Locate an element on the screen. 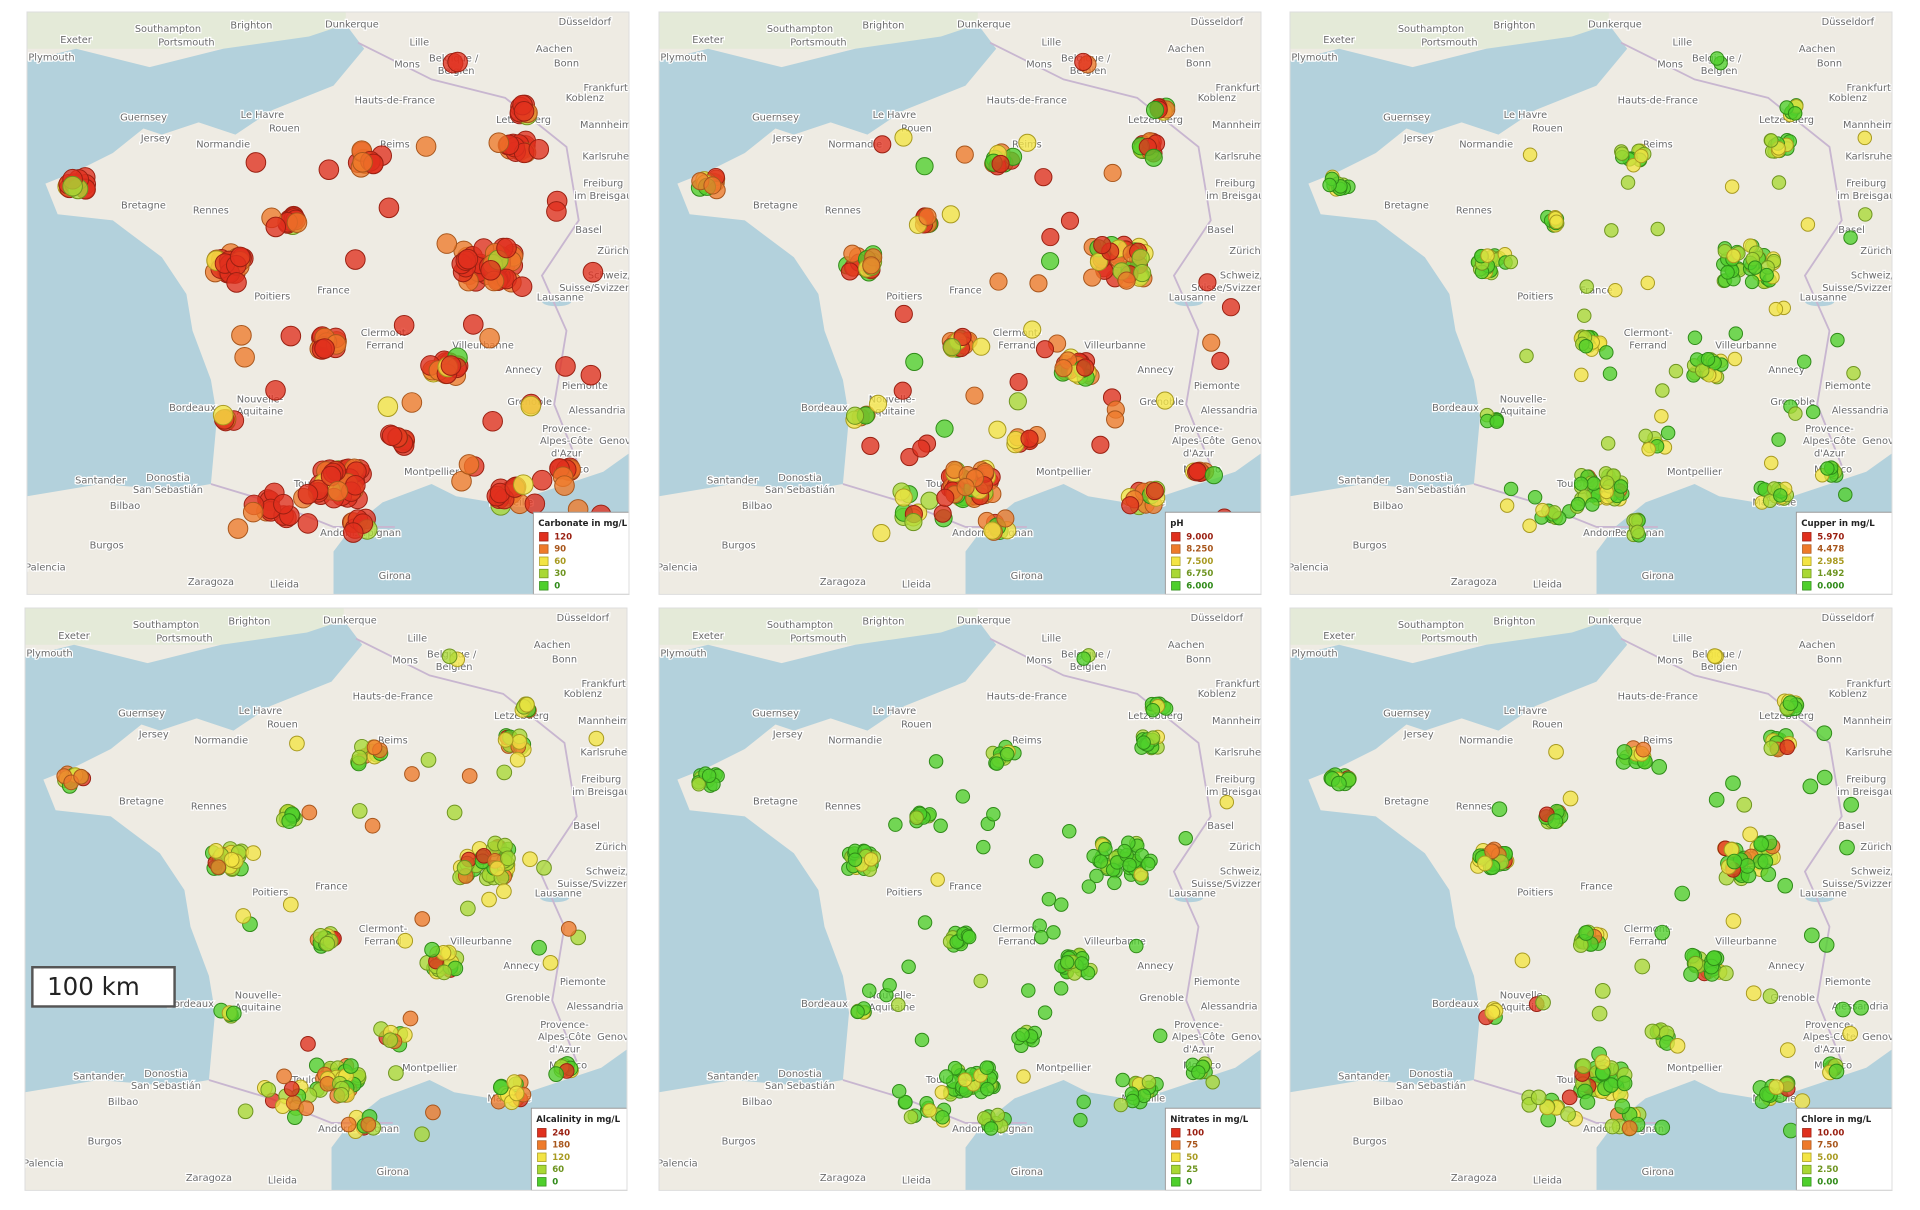 The height and width of the screenshot is (1210, 1920). legend-title: pH is located at coordinates (1176, 524).